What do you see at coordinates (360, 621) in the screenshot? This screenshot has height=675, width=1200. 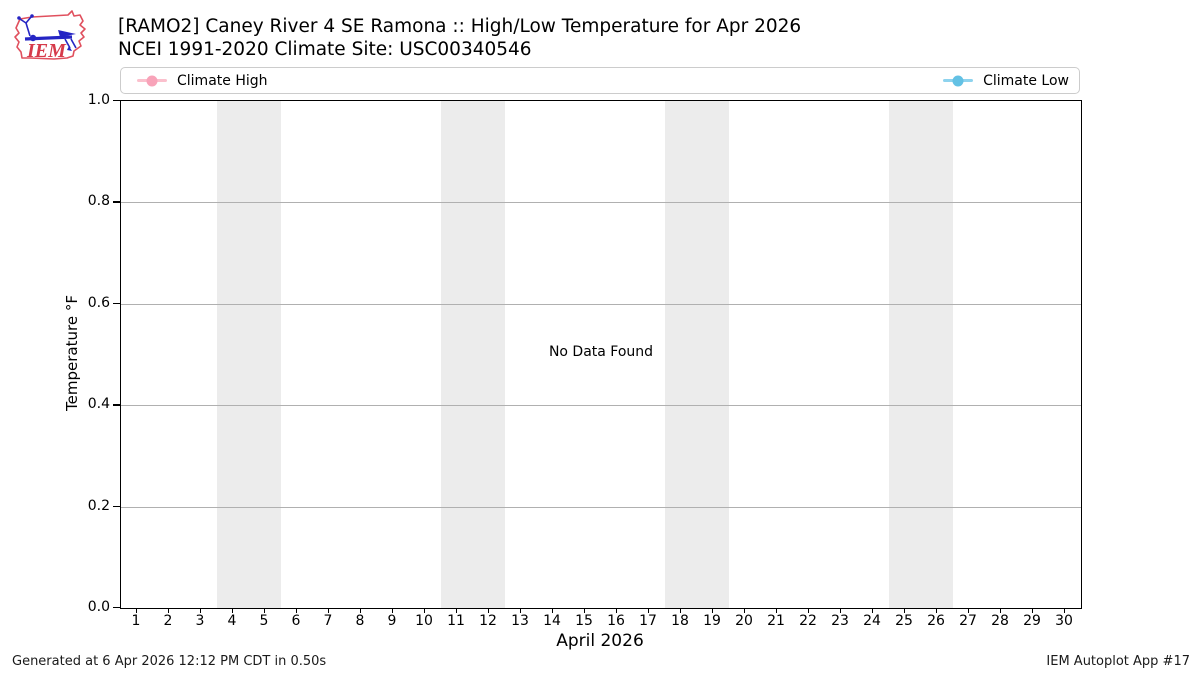 I see `x-tick-label: 8` at bounding box center [360, 621].